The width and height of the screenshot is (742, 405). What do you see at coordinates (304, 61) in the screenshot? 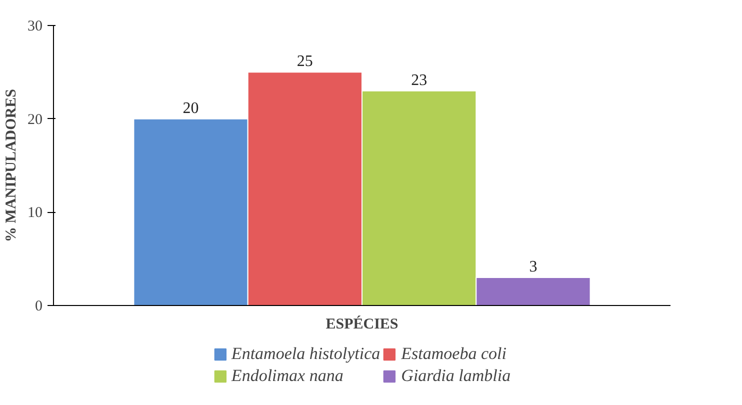
I see `data-label: 25` at bounding box center [304, 61].